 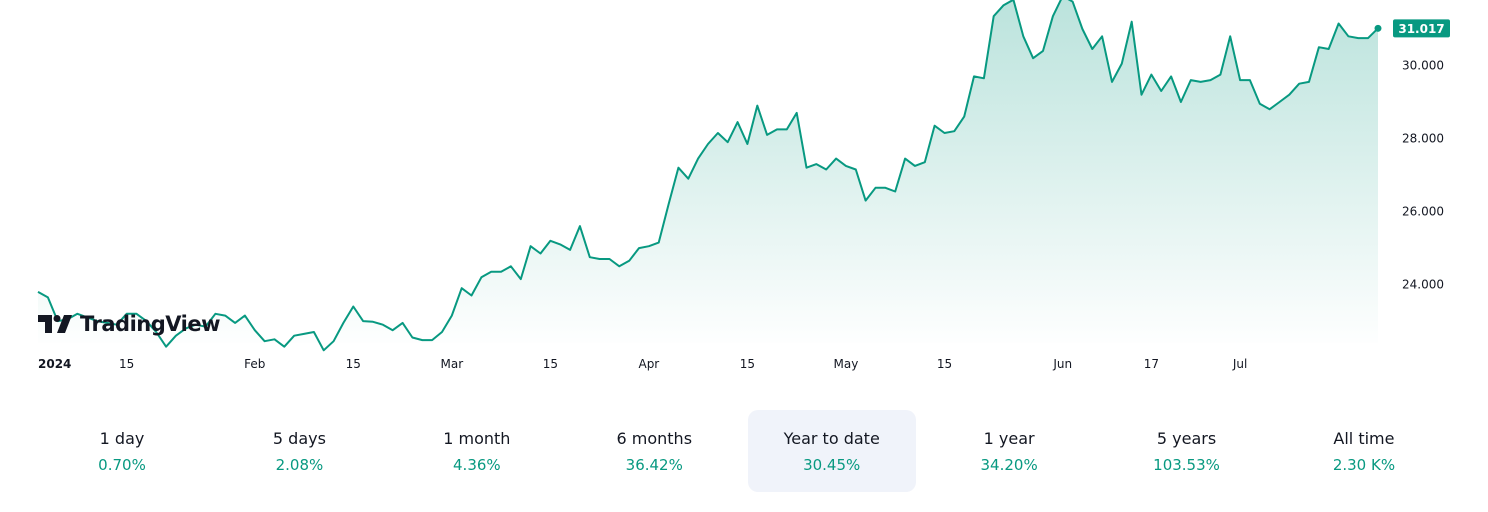 What do you see at coordinates (654, 451) in the screenshot?
I see `period-6-months: 6 months 36.42%` at bounding box center [654, 451].